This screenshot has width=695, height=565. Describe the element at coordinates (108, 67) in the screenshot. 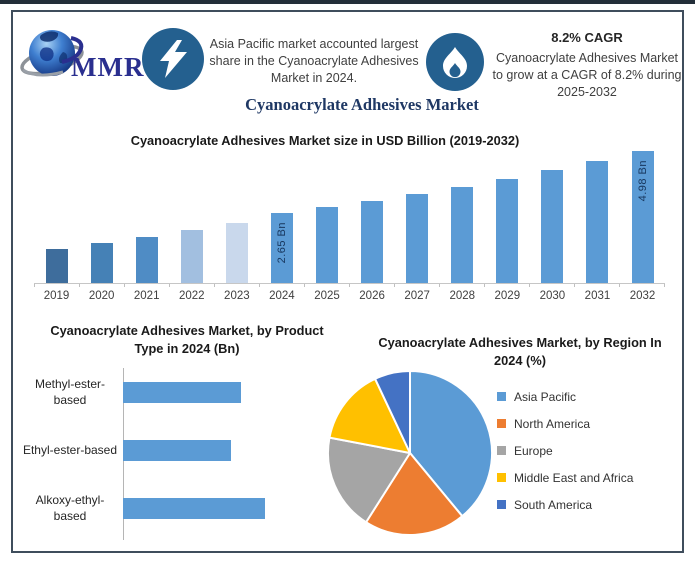

I see `logo-text: MMR` at that location.